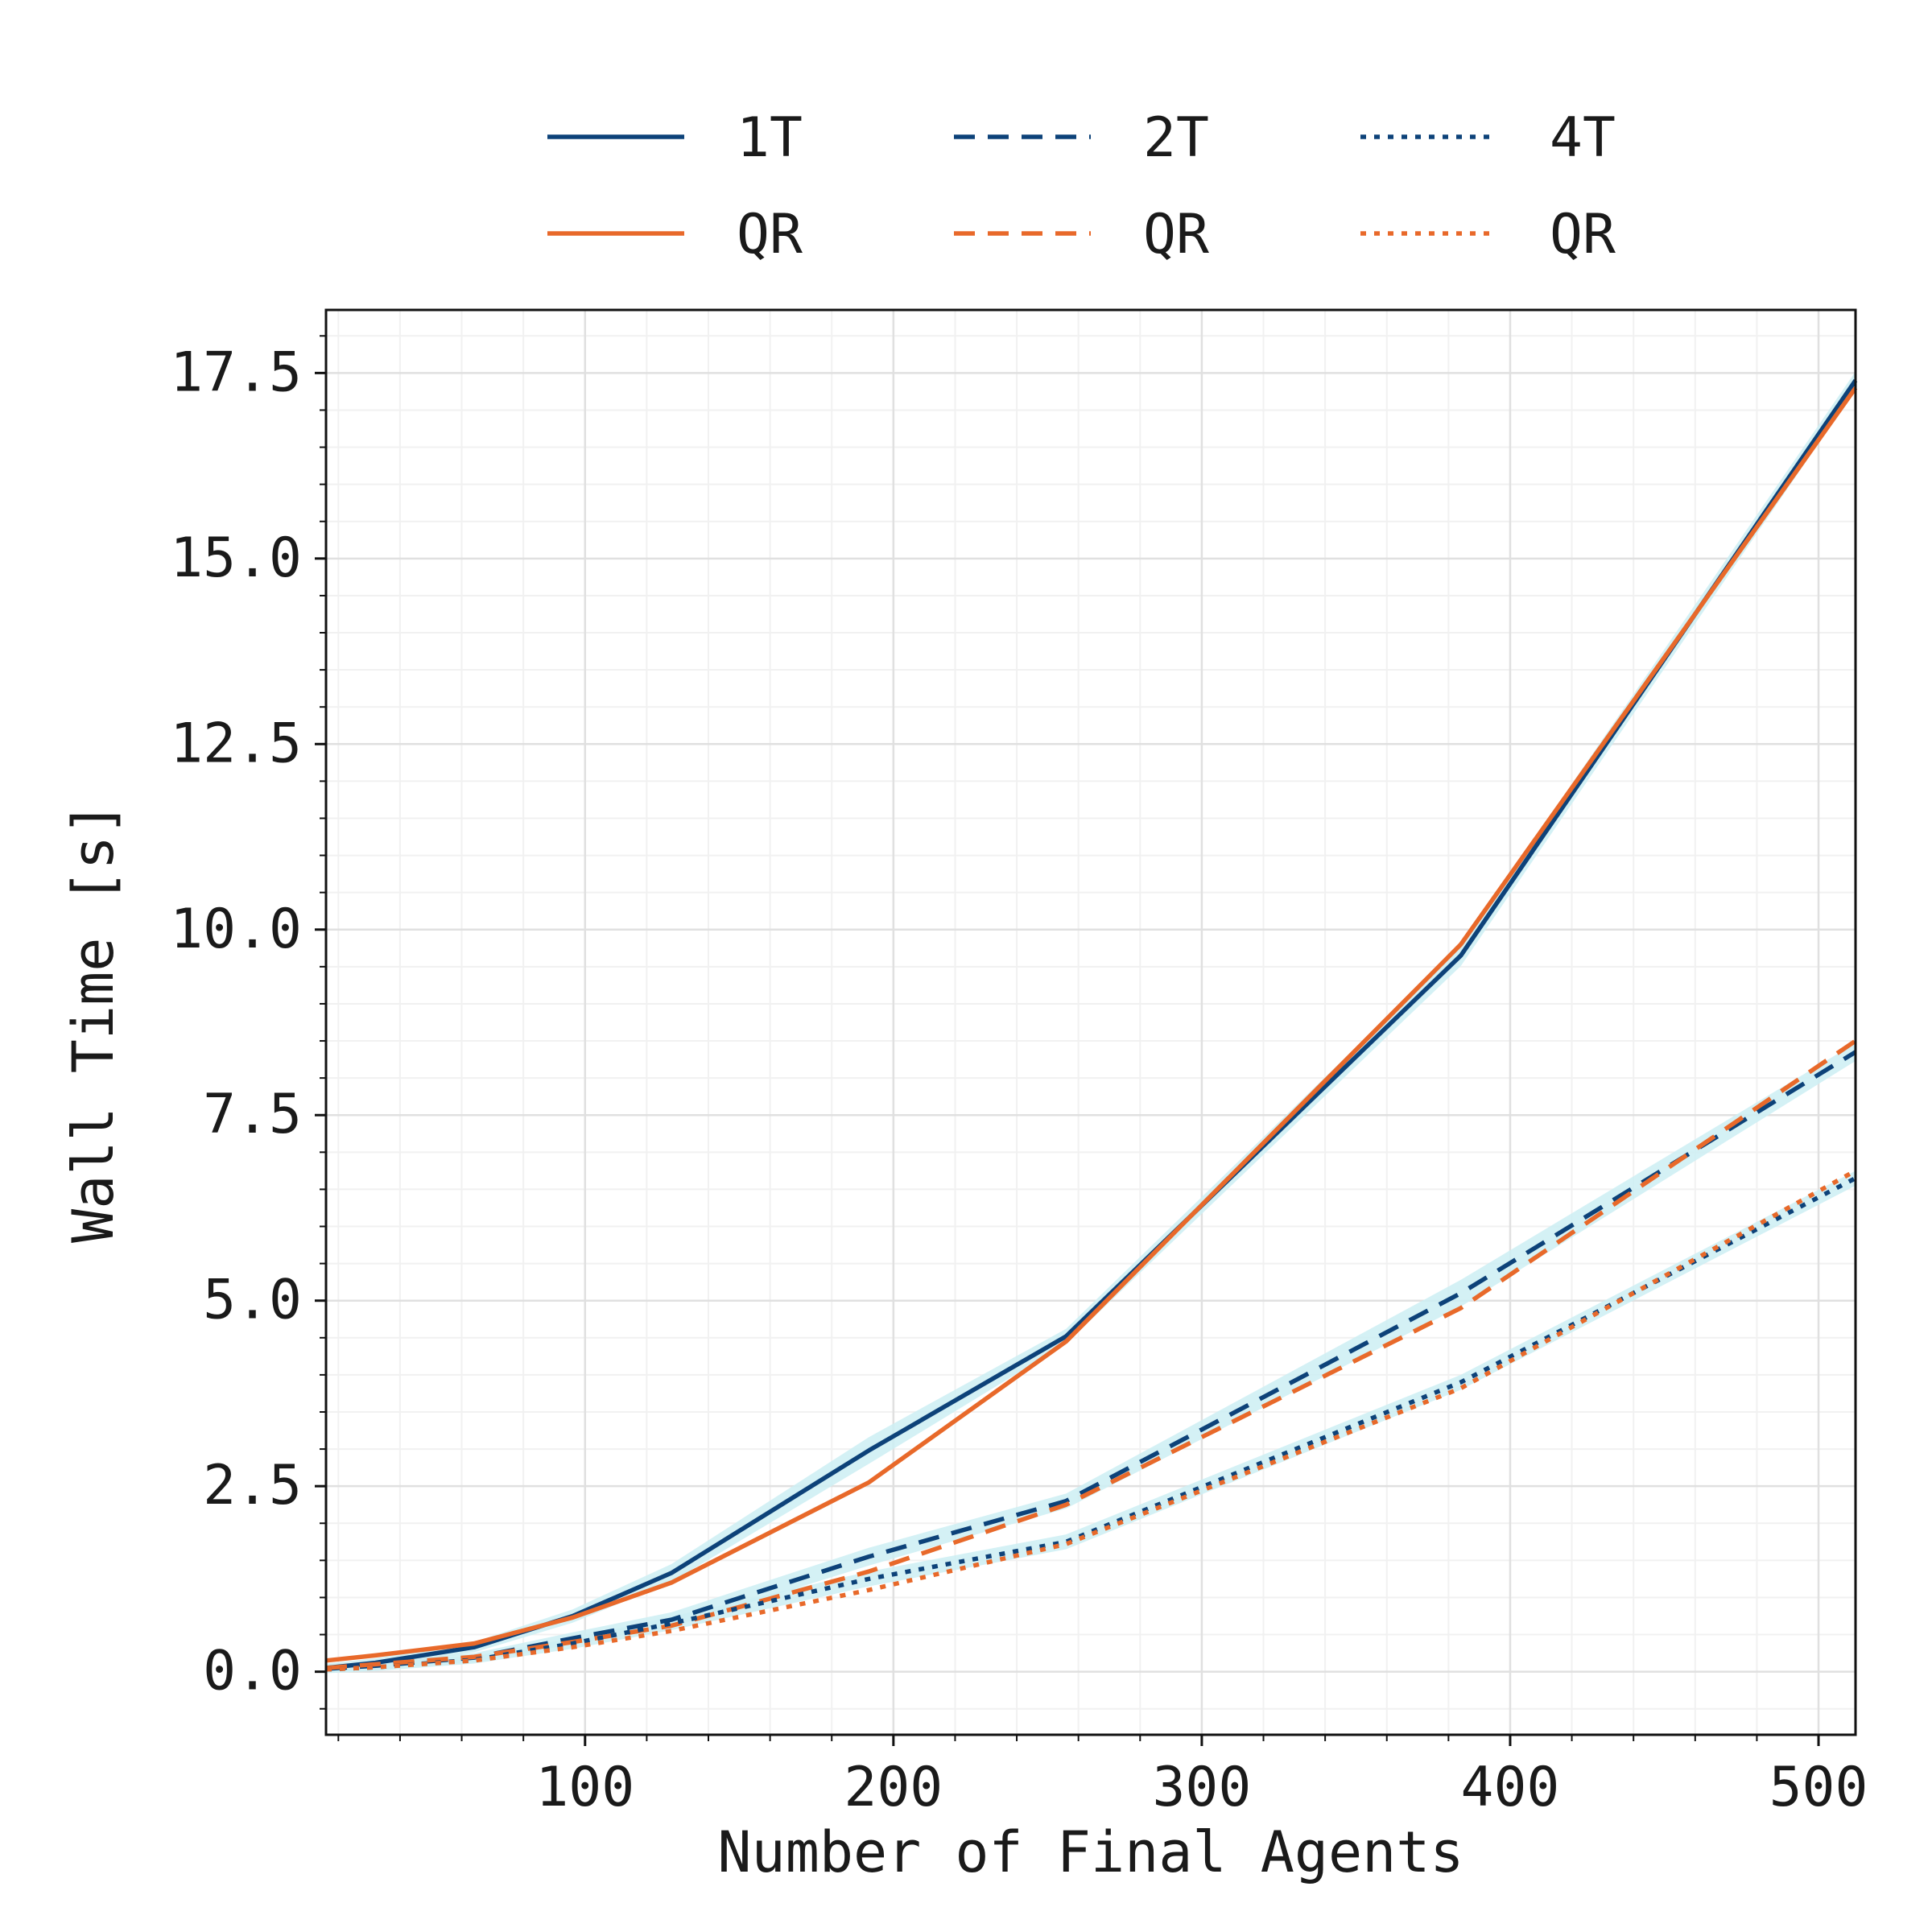  Describe the element at coordinates (893, 1787) in the screenshot. I see `x-tick-label: 200` at that location.